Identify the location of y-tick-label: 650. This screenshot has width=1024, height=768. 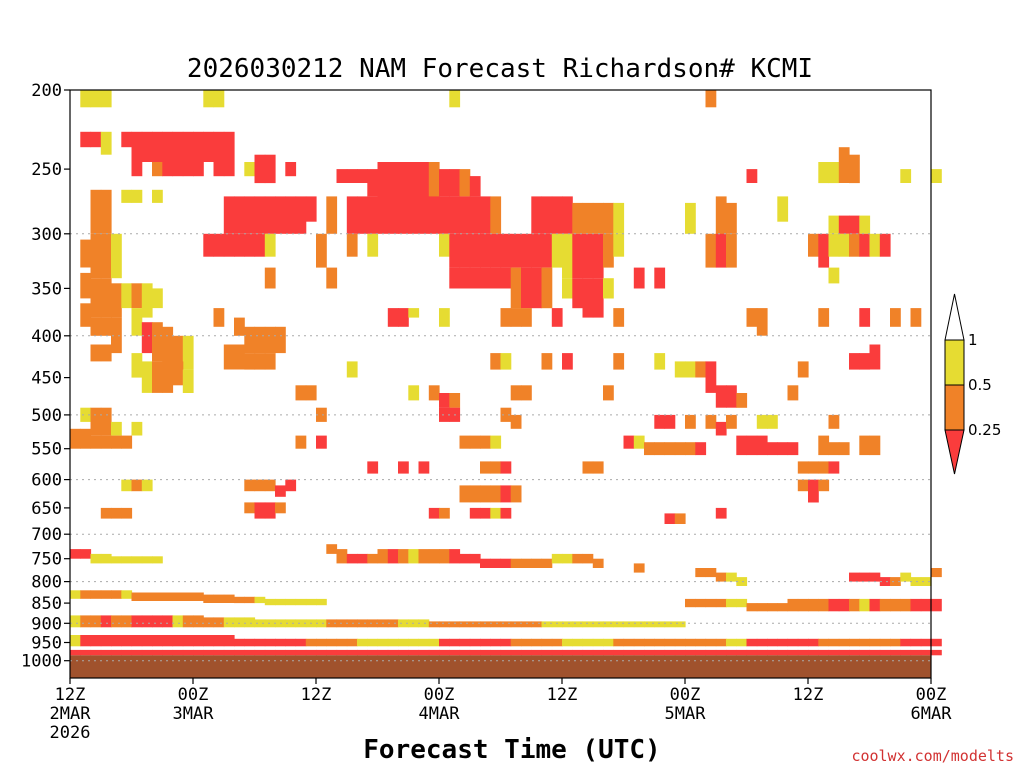
(46, 509).